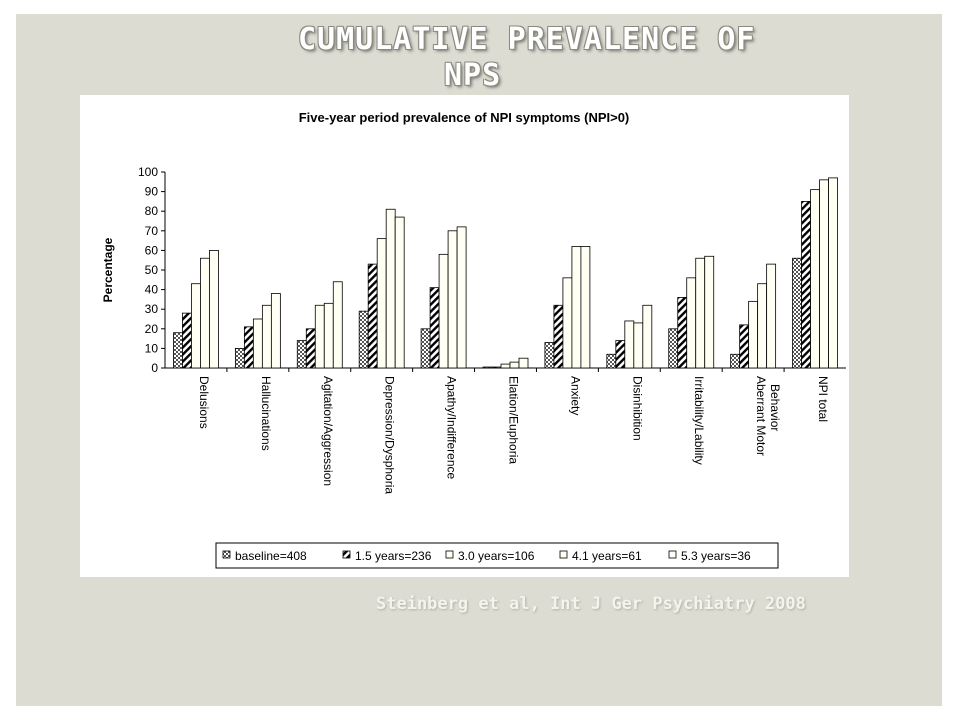  I want to click on y-tick-label: 0, so click(154, 368).